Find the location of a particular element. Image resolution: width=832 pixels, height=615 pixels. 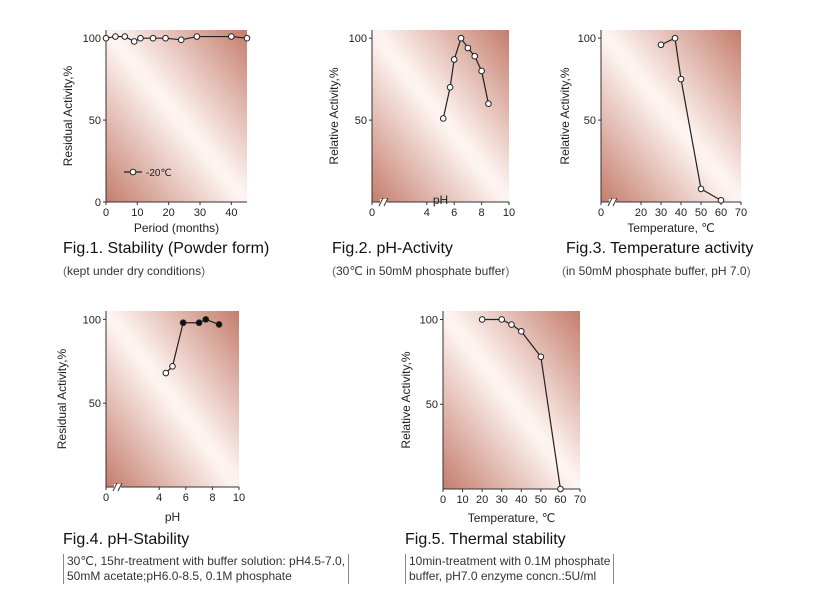

fig3-x-axis-label: Temperature, ℃ is located at coordinates (671, 228).